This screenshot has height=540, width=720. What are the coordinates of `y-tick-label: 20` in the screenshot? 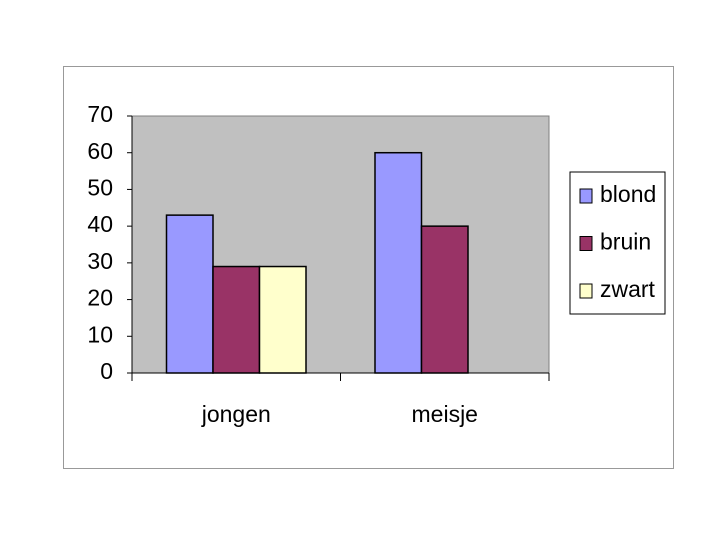 It's located at (100, 298).